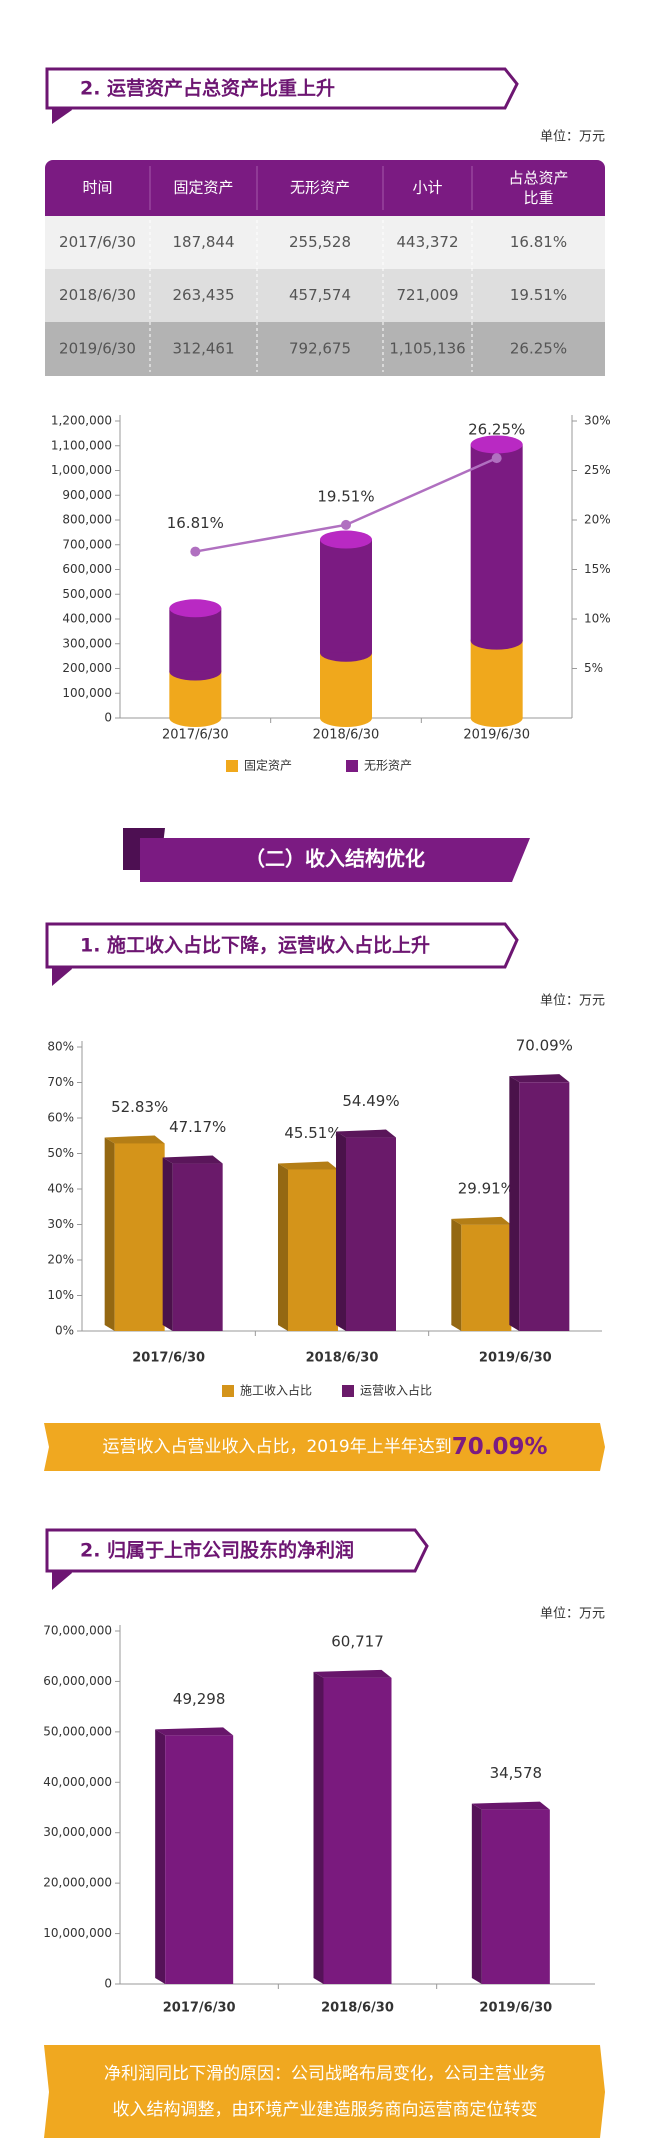 The image size is (650, 2147). What do you see at coordinates (77, 1782) in the screenshot?
I see `y-tick-label: 40,000,000` at bounding box center [77, 1782].